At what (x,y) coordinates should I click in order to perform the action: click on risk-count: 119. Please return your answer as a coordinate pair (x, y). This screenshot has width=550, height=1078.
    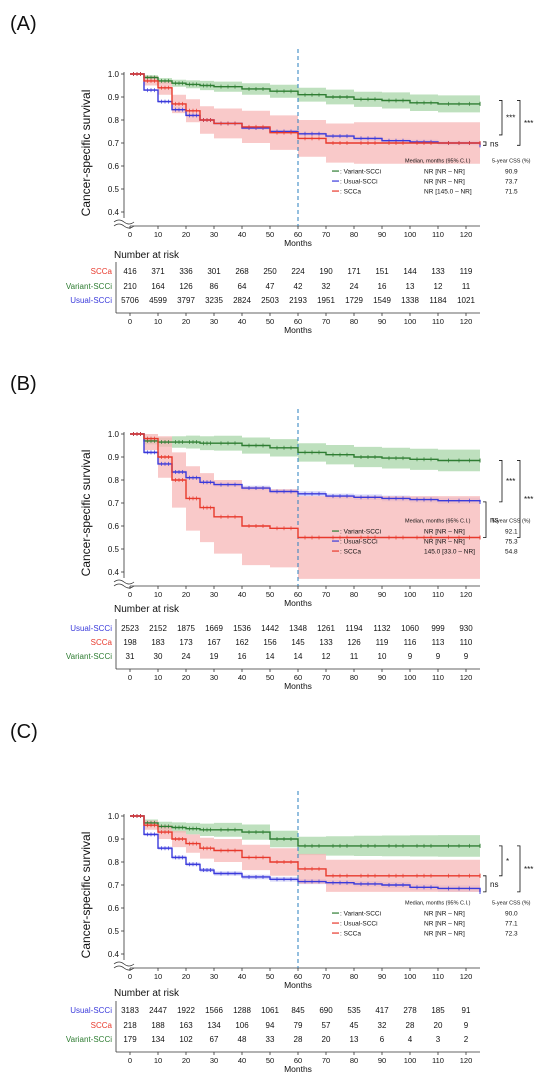
    Looking at the image, I should click on (382, 642).